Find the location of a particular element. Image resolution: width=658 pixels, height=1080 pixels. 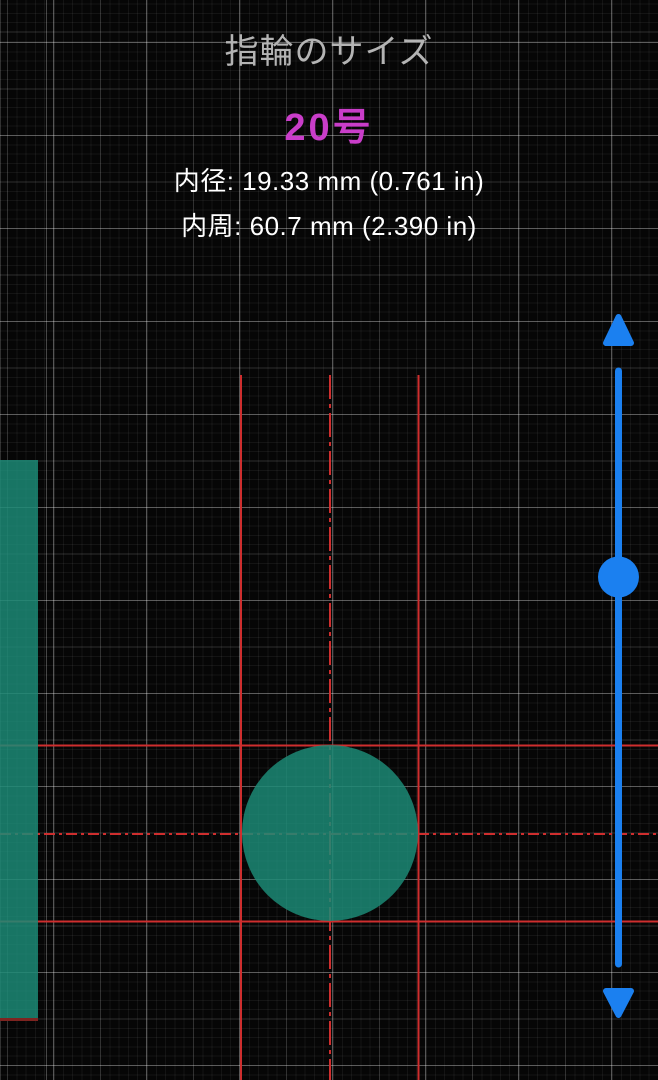

slider-handle is located at coordinates (618, 577).